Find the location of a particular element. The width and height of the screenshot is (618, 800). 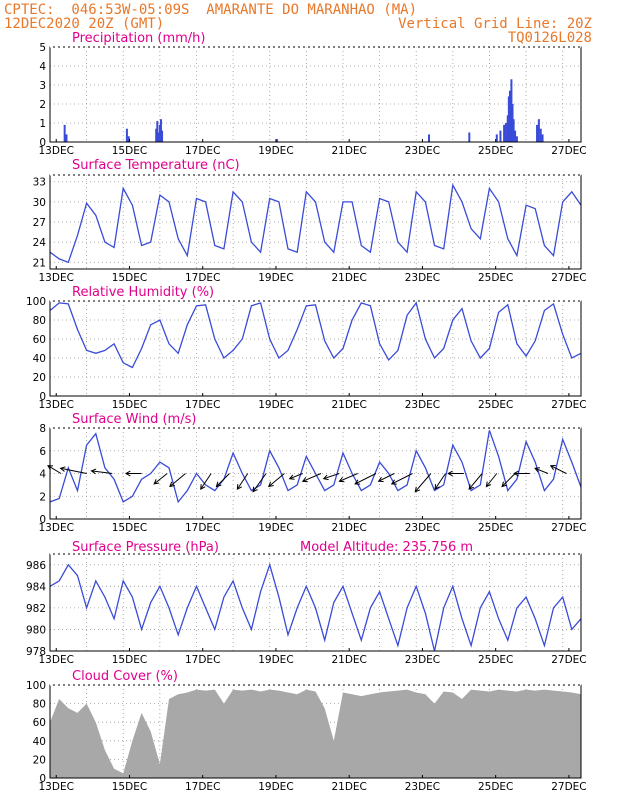

panel-title: Surface Temperature (nC) is located at coordinates (156, 165).